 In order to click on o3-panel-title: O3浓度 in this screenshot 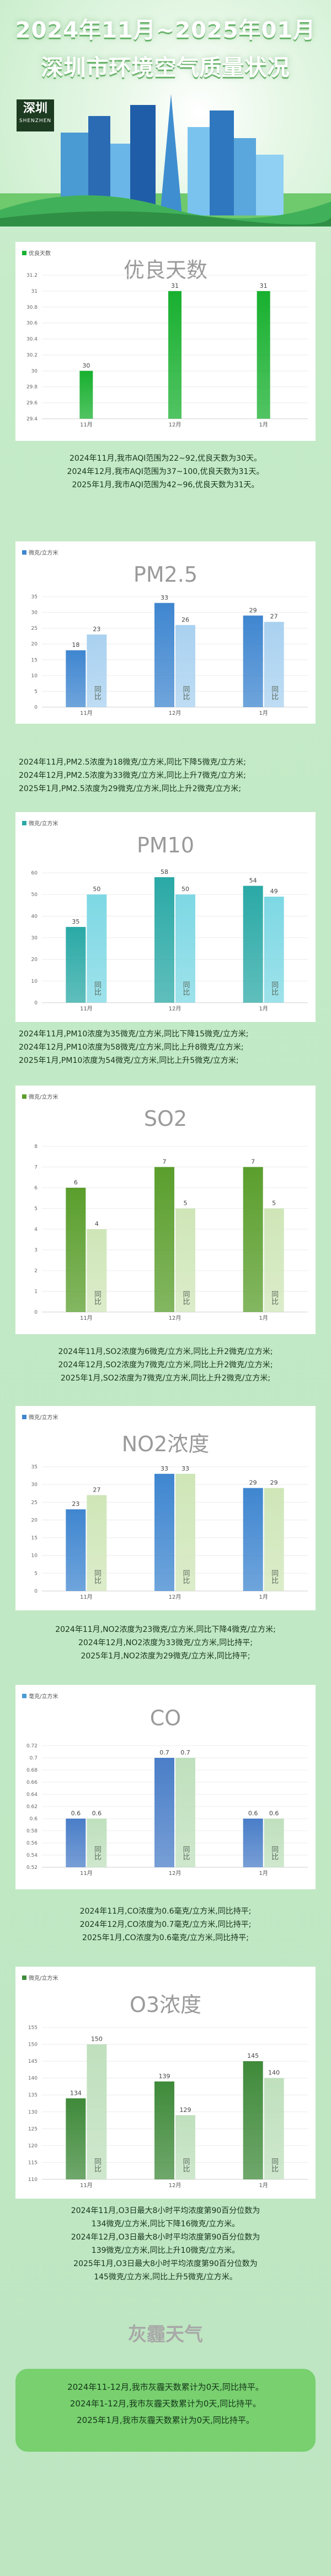, I will do `click(165, 2005)`.